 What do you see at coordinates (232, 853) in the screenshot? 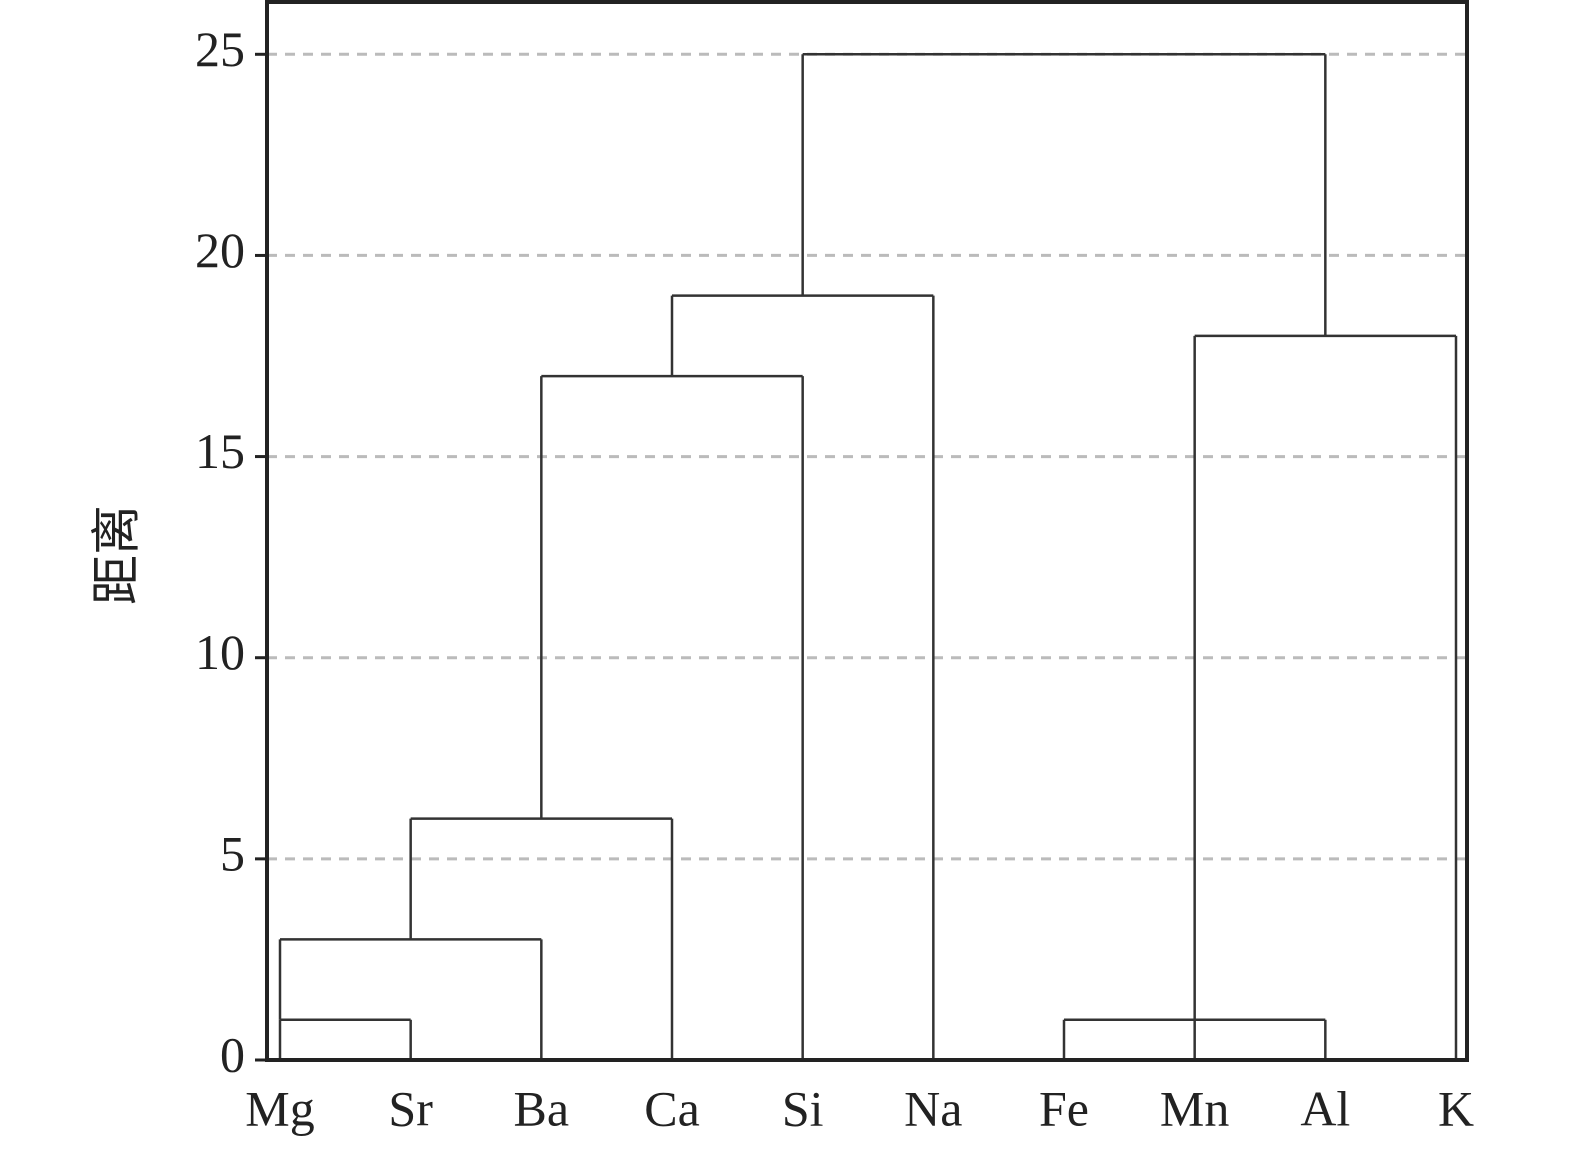
I see `y-tick-label: 5` at bounding box center [232, 853].